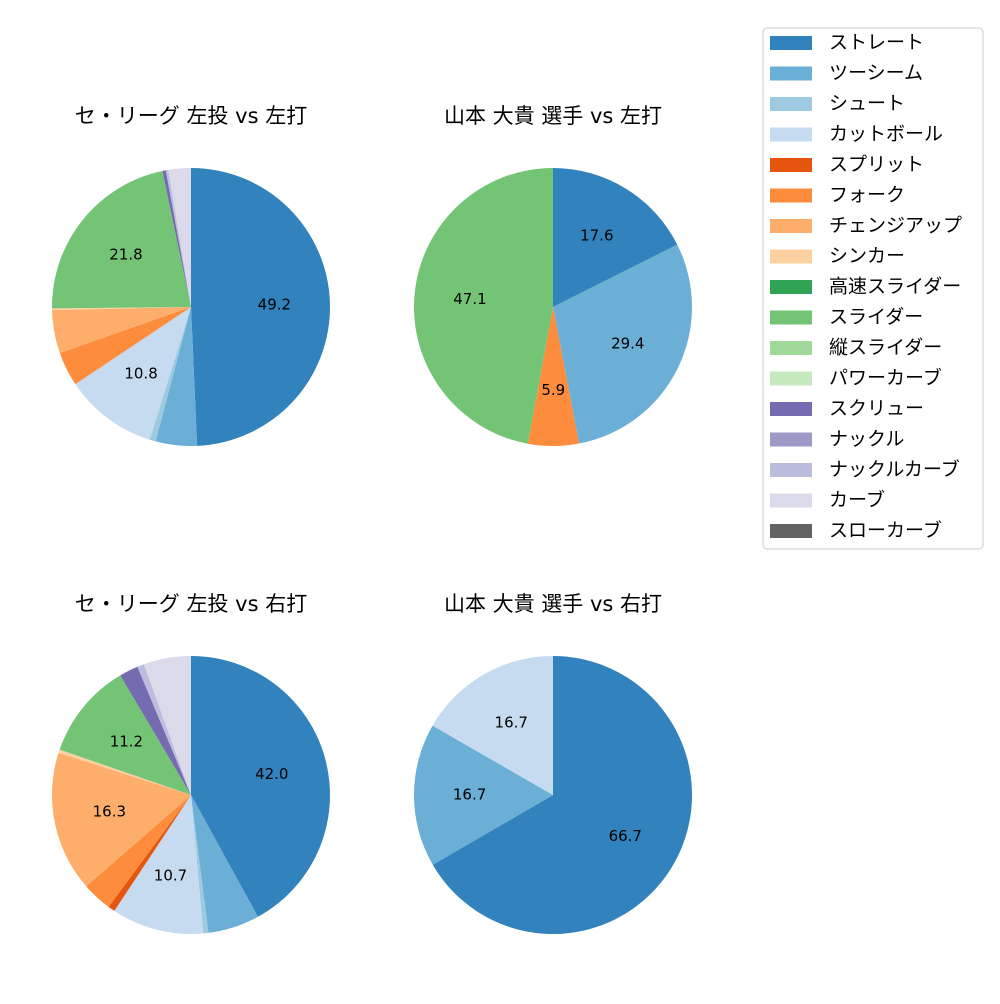 The height and width of the screenshot is (1004, 1000). What do you see at coordinates (885, 530) in the screenshot?
I see `legend-label: スローカーブ` at bounding box center [885, 530].